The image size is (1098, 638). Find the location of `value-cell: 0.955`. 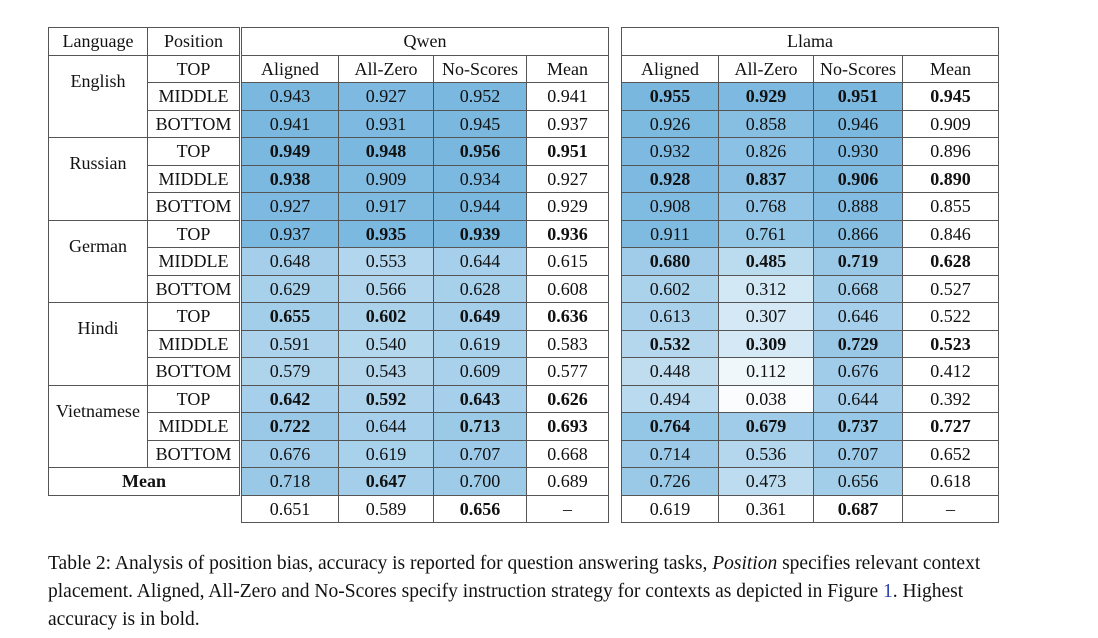

value-cell: 0.955 is located at coordinates (670, 96).